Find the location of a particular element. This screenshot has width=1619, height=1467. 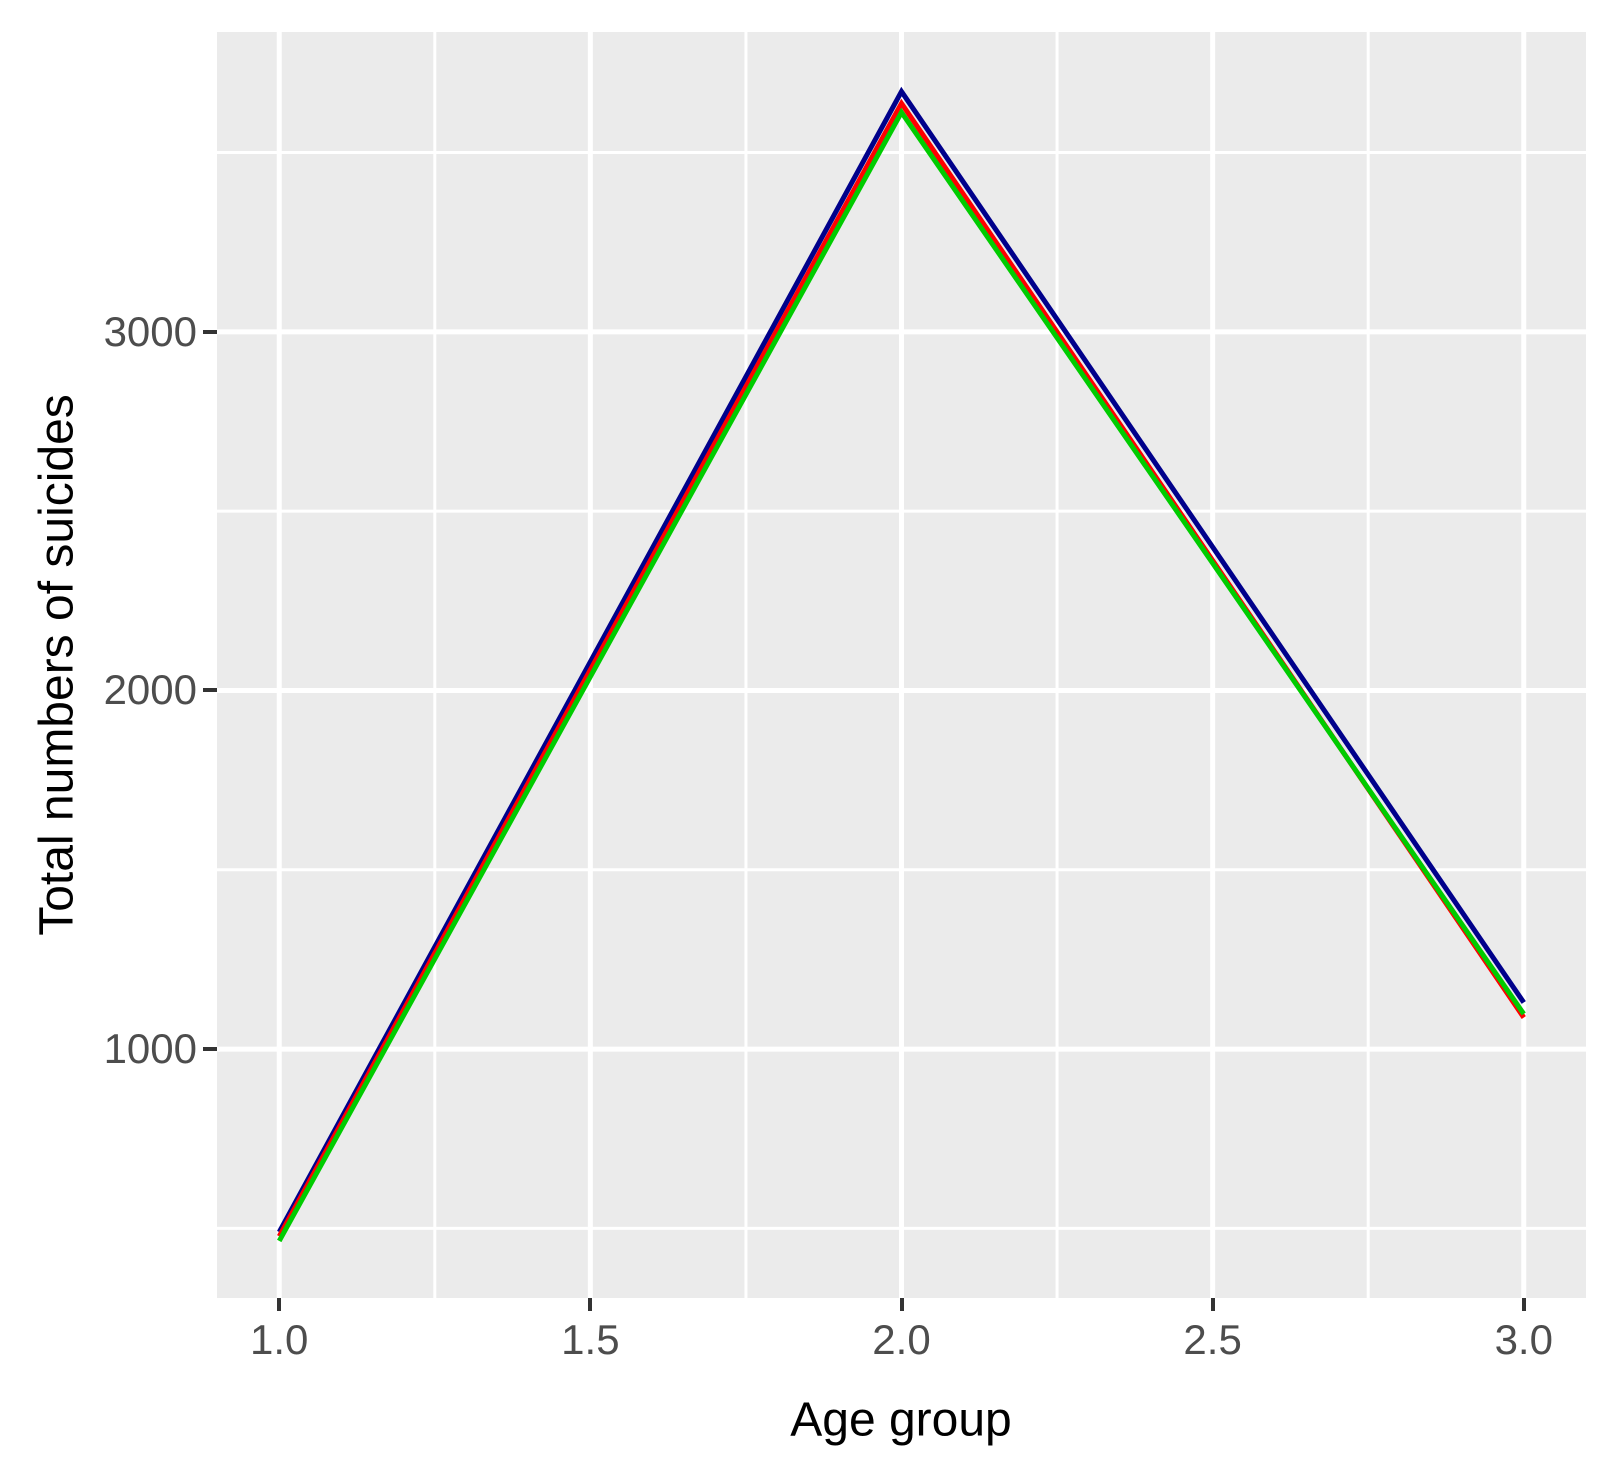

x-axis-tick-label: 2.0 is located at coordinates (901, 1339).